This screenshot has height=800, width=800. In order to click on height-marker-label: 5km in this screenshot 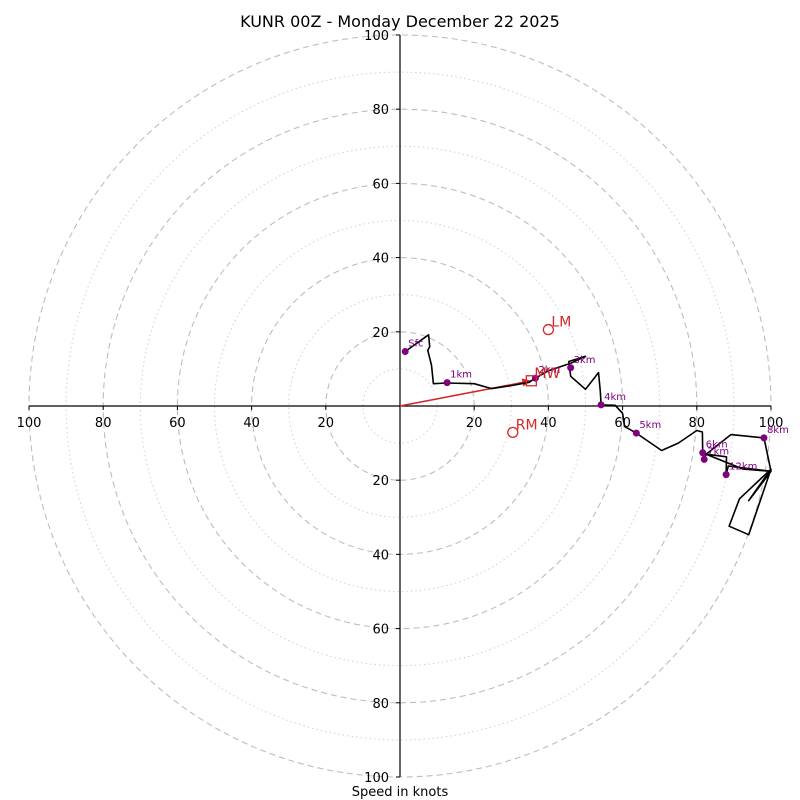, I will do `click(650, 425)`.